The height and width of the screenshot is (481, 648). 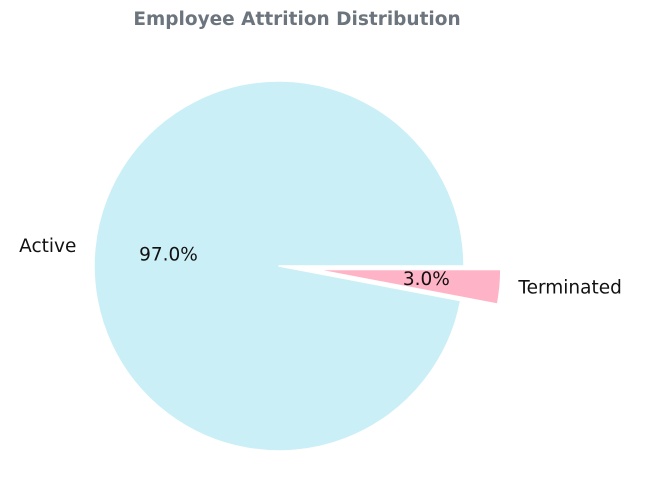 I want to click on chart-title: Employee Attrition Distribution, so click(x=296, y=19).